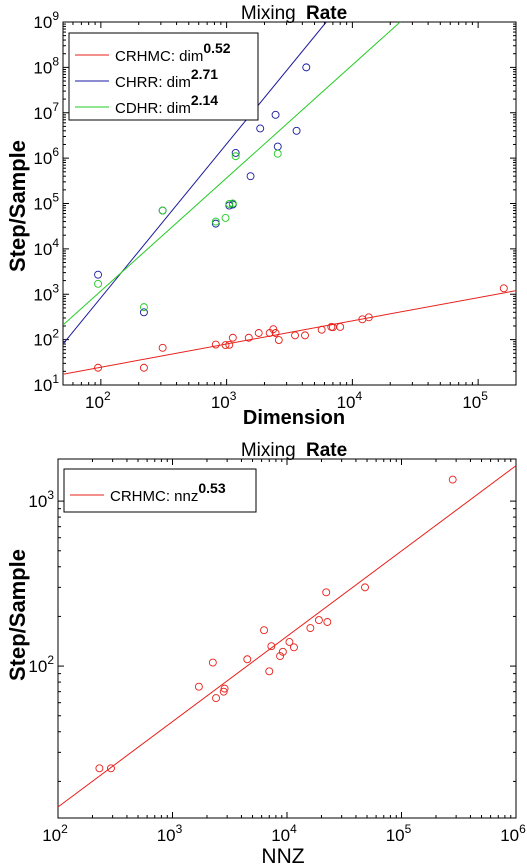 The image size is (527, 866). Describe the element at coordinates (50, 495) in the screenshot. I see `bottom-y-tick-exp: 3` at that location.